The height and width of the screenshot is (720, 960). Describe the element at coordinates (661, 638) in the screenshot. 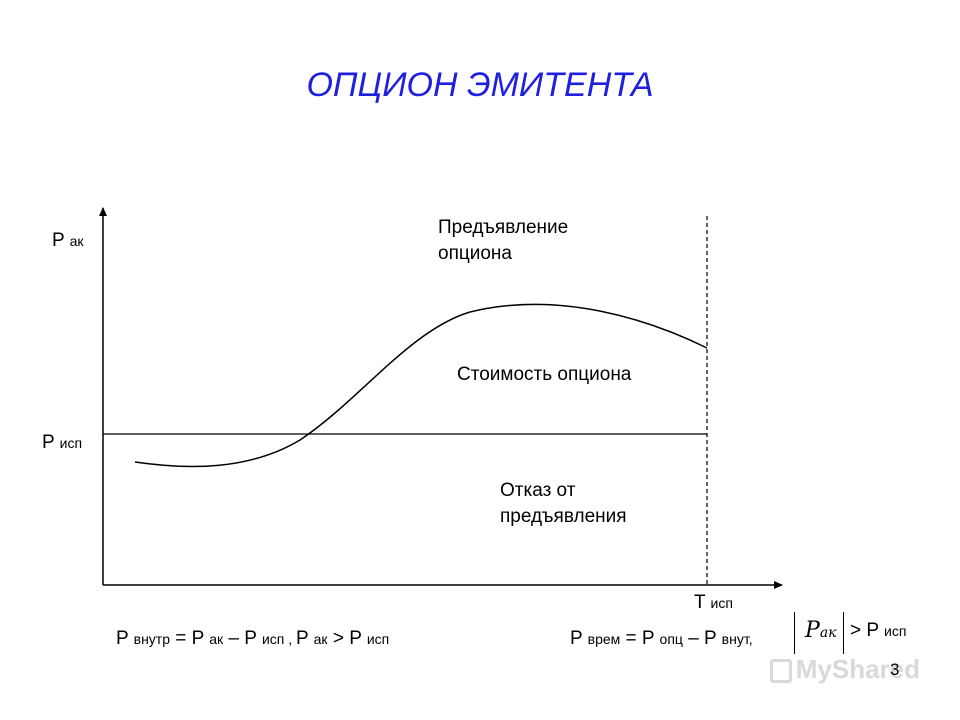

I see `time-value-formula: P врем = P опц – P внут,` at that location.